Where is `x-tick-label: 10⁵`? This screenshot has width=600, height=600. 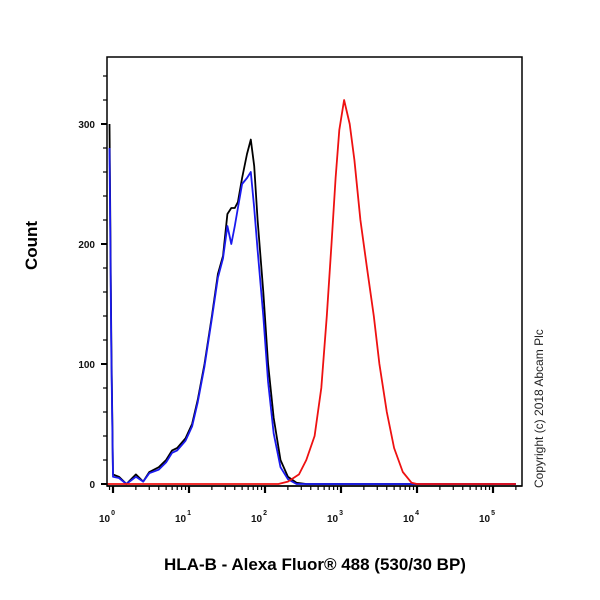 x-tick-label: 10⁵ is located at coordinates (487, 517).